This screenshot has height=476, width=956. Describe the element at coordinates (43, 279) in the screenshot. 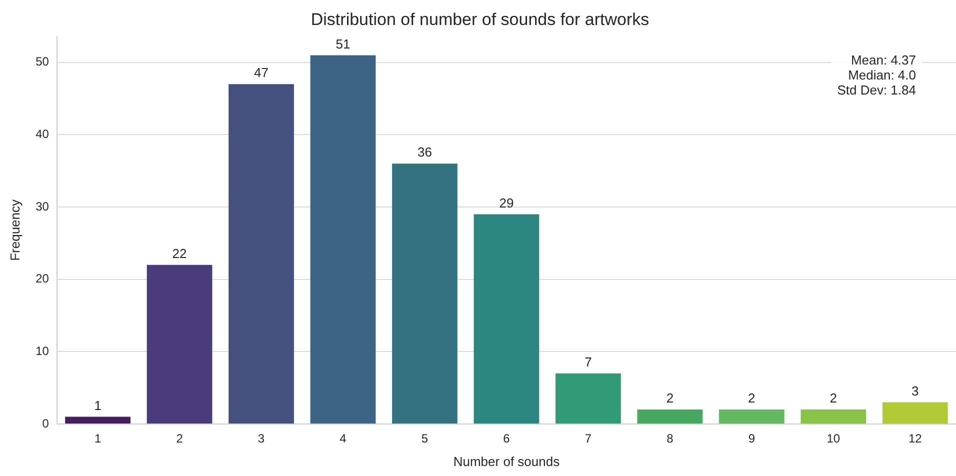

I see `y-tick-label: 20` at that location.